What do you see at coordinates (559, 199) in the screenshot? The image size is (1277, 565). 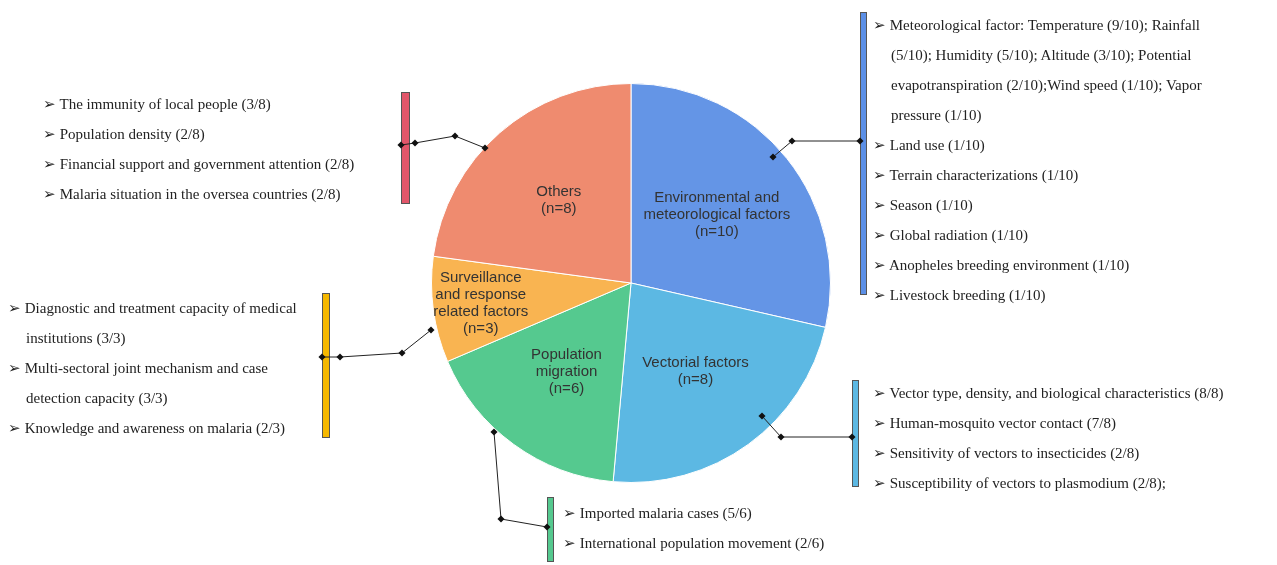 I see `slice-label: Others (n=8)` at bounding box center [559, 199].